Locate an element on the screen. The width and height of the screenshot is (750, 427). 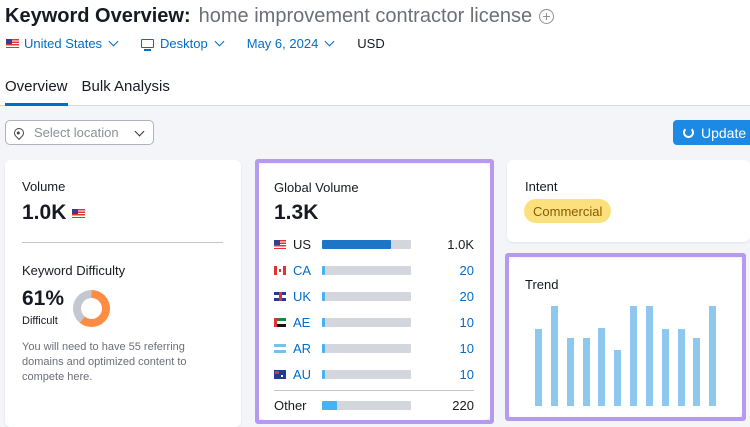
intent-badge: Commercial is located at coordinates (568, 211).